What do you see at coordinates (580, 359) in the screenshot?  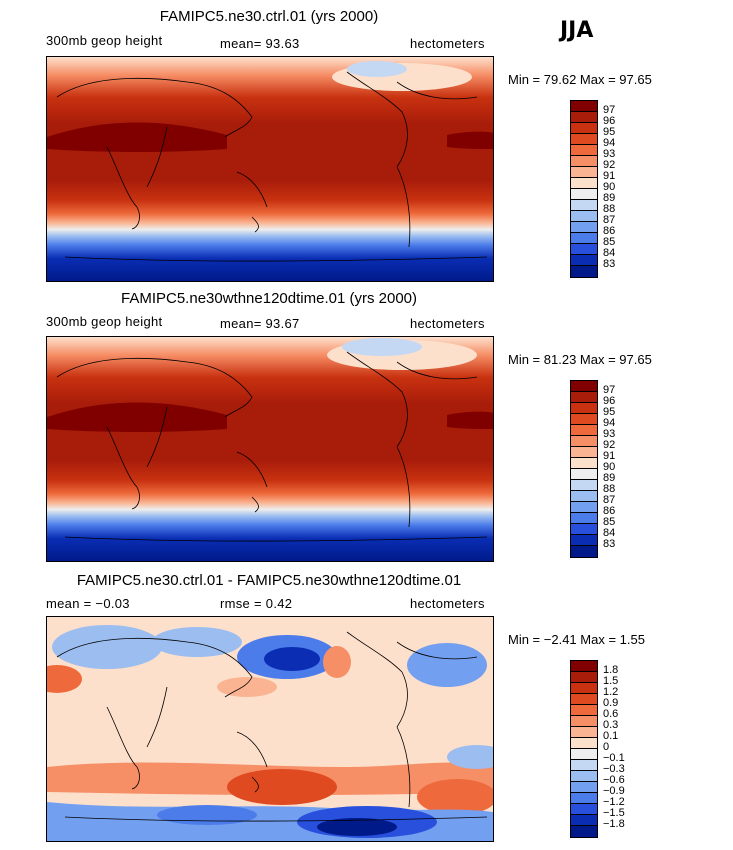 I see `panel-2-minmax: Min = 81.23 Max = 97.65` at bounding box center [580, 359].